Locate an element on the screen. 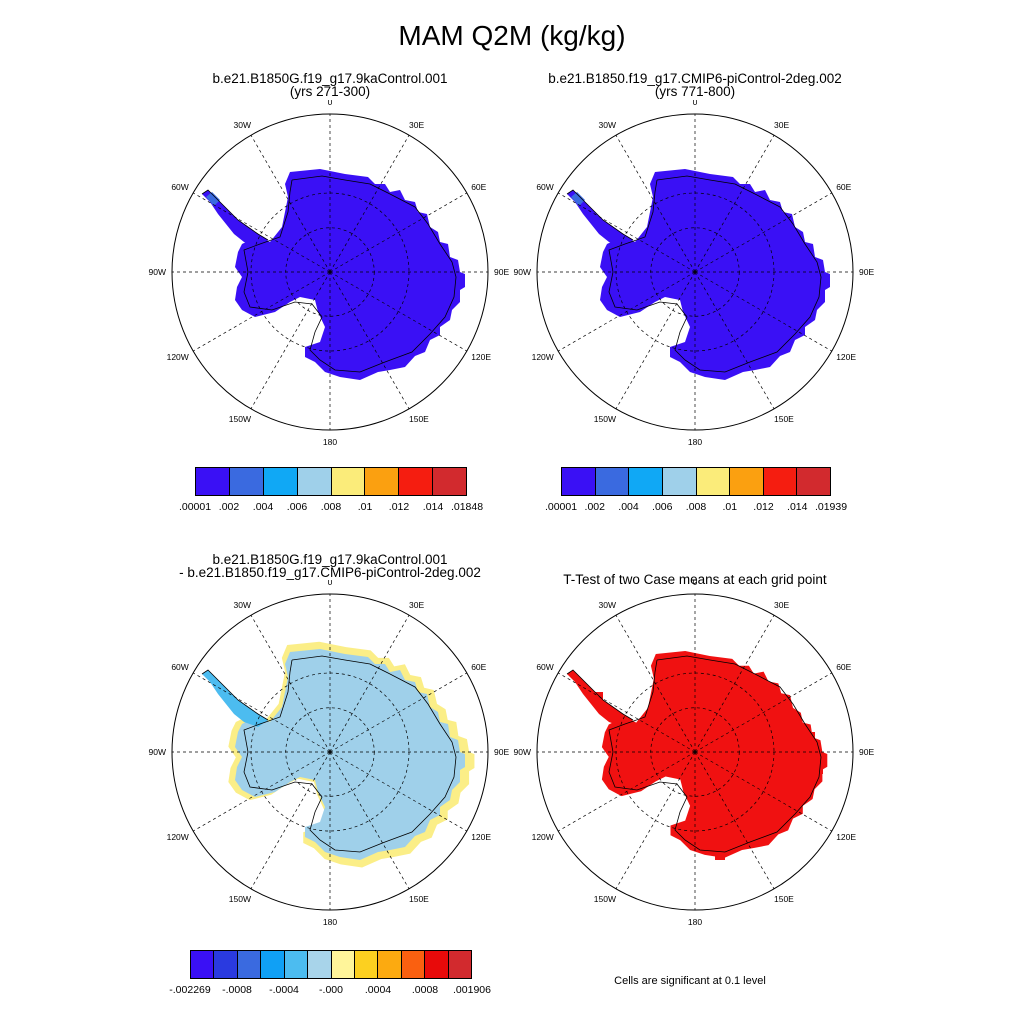 This screenshot has width=1024, height=1024. significant-cells is located at coordinates (697, 755).